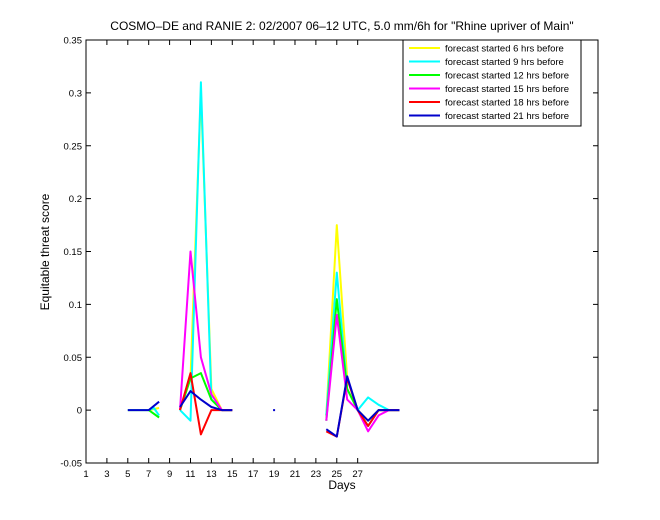  What do you see at coordinates (232, 474) in the screenshot?
I see `x-tick-label: 15` at bounding box center [232, 474].